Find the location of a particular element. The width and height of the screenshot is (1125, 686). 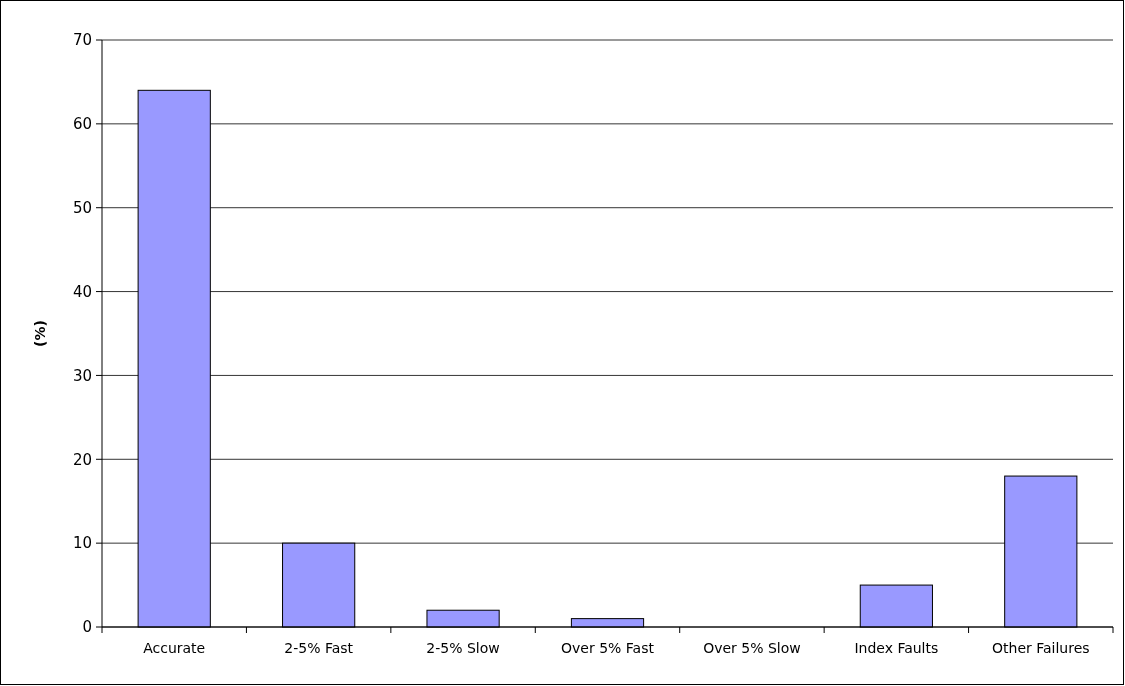

y-tick-label: 20 is located at coordinates (82, 459).